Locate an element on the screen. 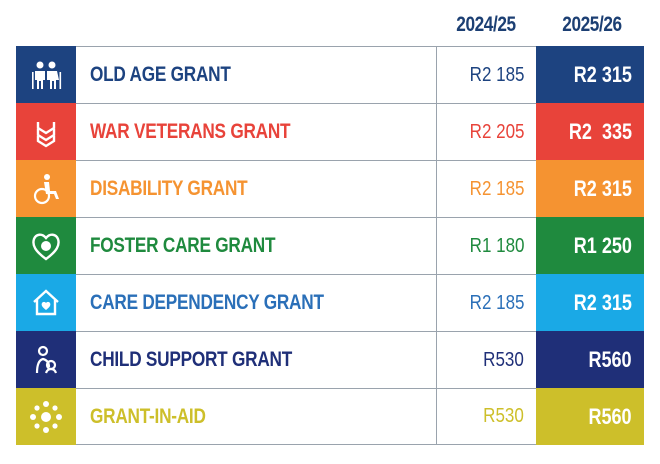 Image resolution: width=660 pixels, height=464 pixels. amount-2025-cell: R1 250 is located at coordinates (590, 245).